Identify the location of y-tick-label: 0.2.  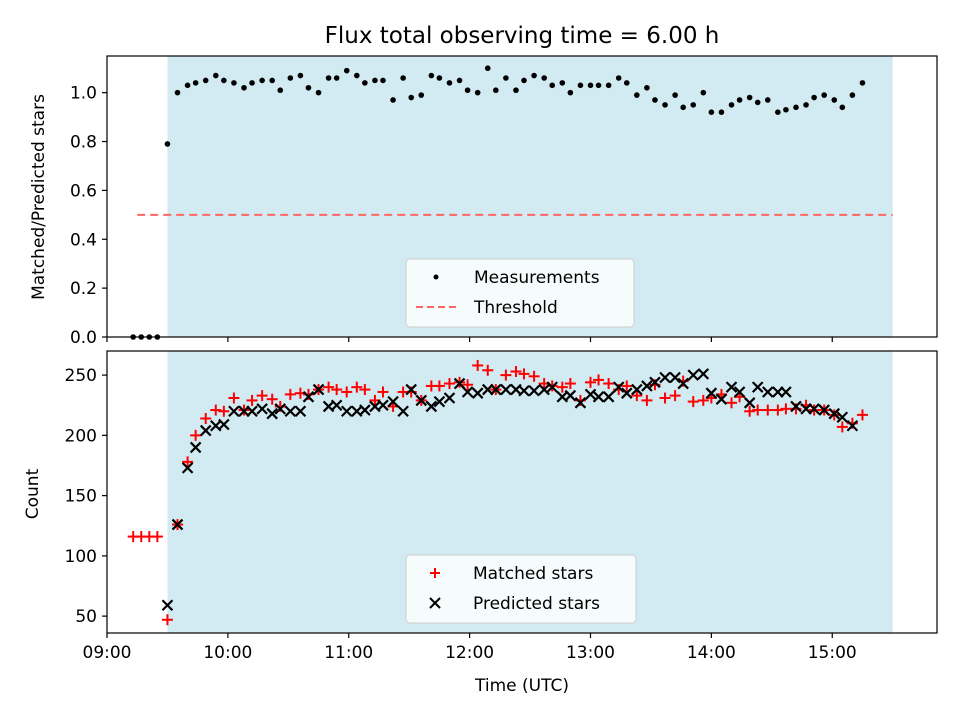
(83, 289).